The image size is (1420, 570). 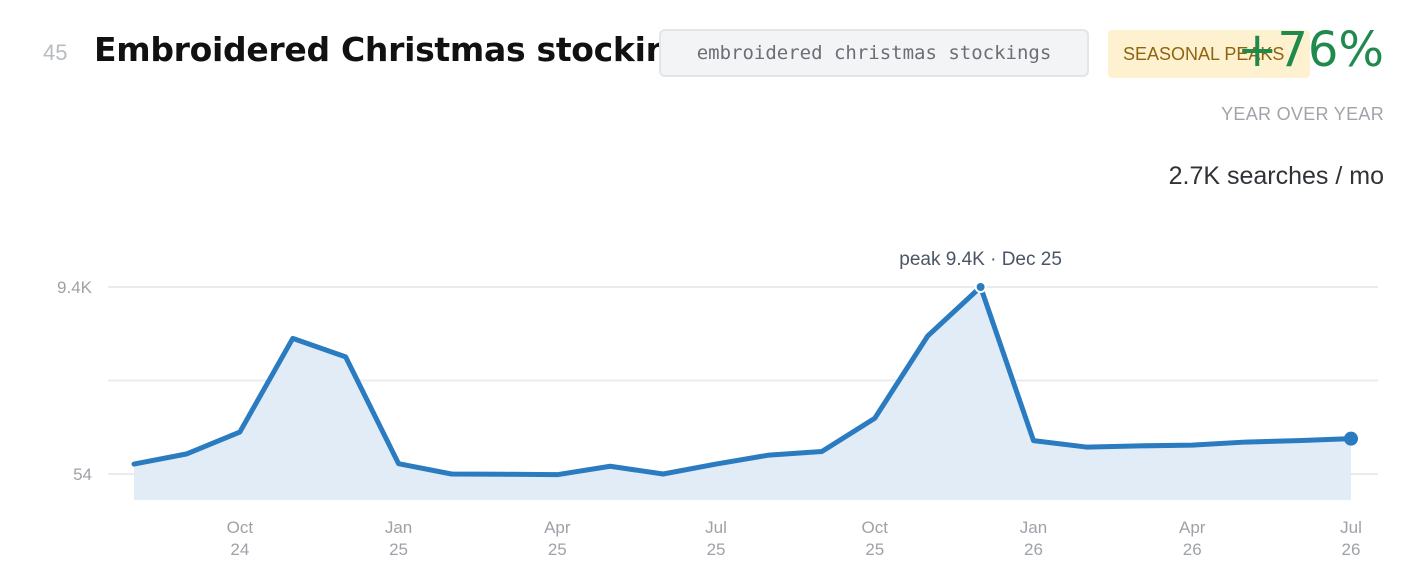 What do you see at coordinates (403, 49) in the screenshot?
I see `page-title: Embroidered Christmas stockings` at bounding box center [403, 49].